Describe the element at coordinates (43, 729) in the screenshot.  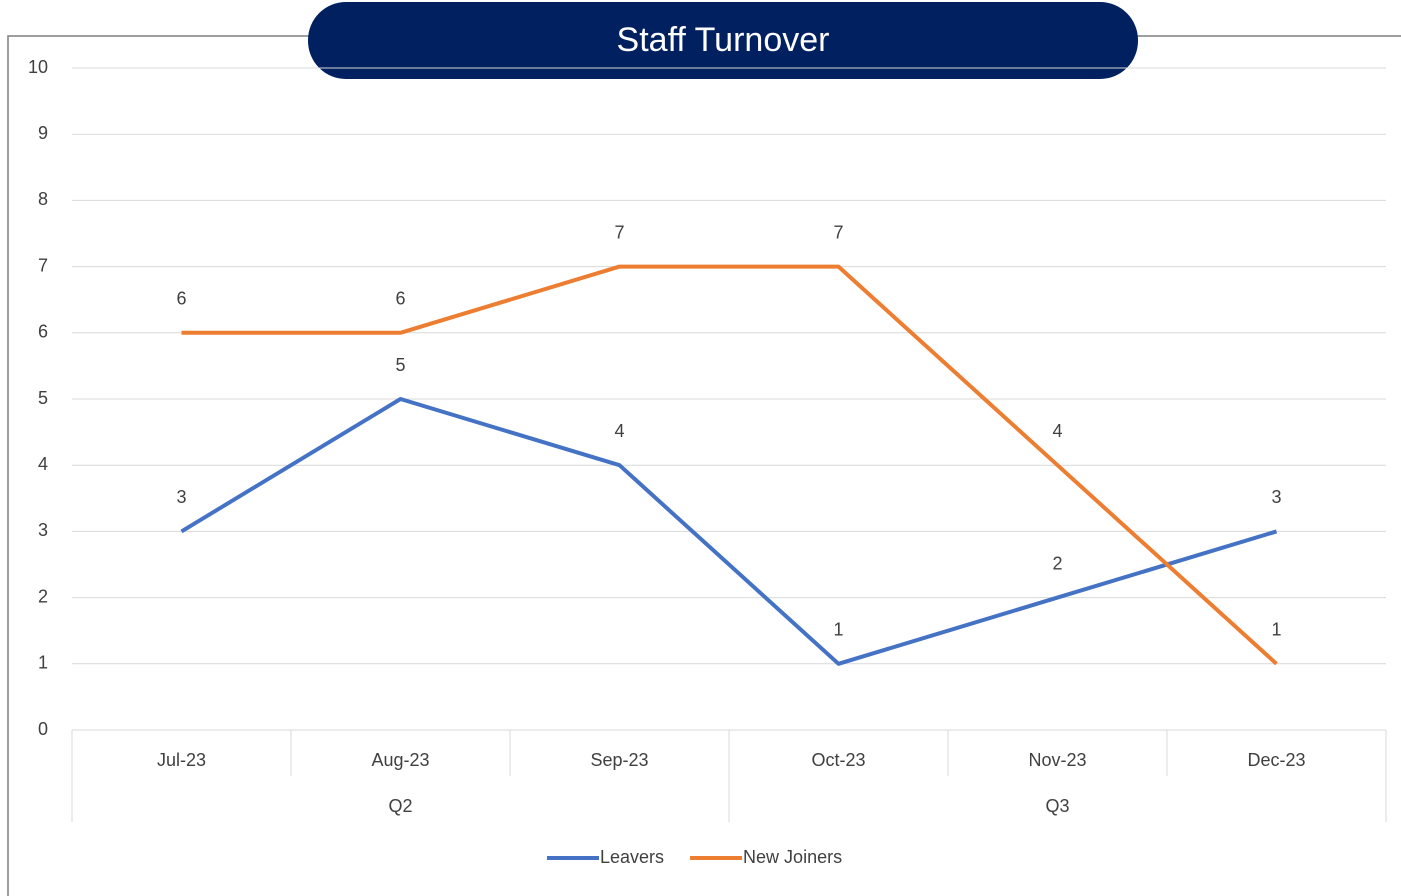
I see `y-tick-label: 0` at that location.